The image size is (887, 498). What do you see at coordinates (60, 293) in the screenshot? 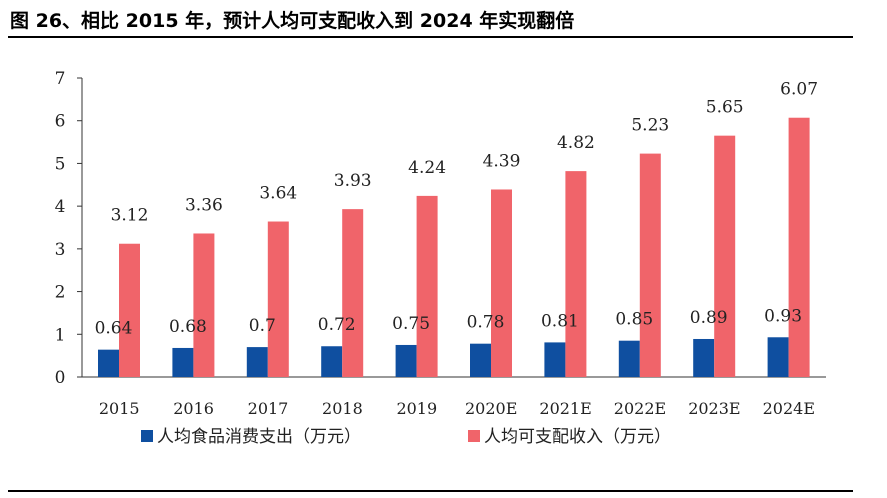
I see `y-tick-label: 2` at bounding box center [60, 293].